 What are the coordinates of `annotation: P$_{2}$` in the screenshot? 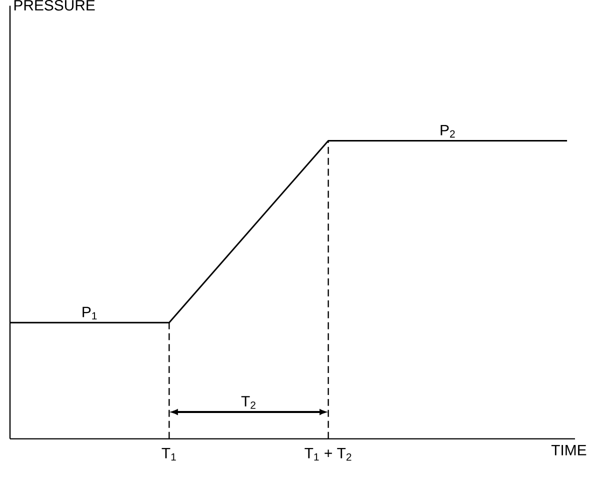 It's located at (447, 131).